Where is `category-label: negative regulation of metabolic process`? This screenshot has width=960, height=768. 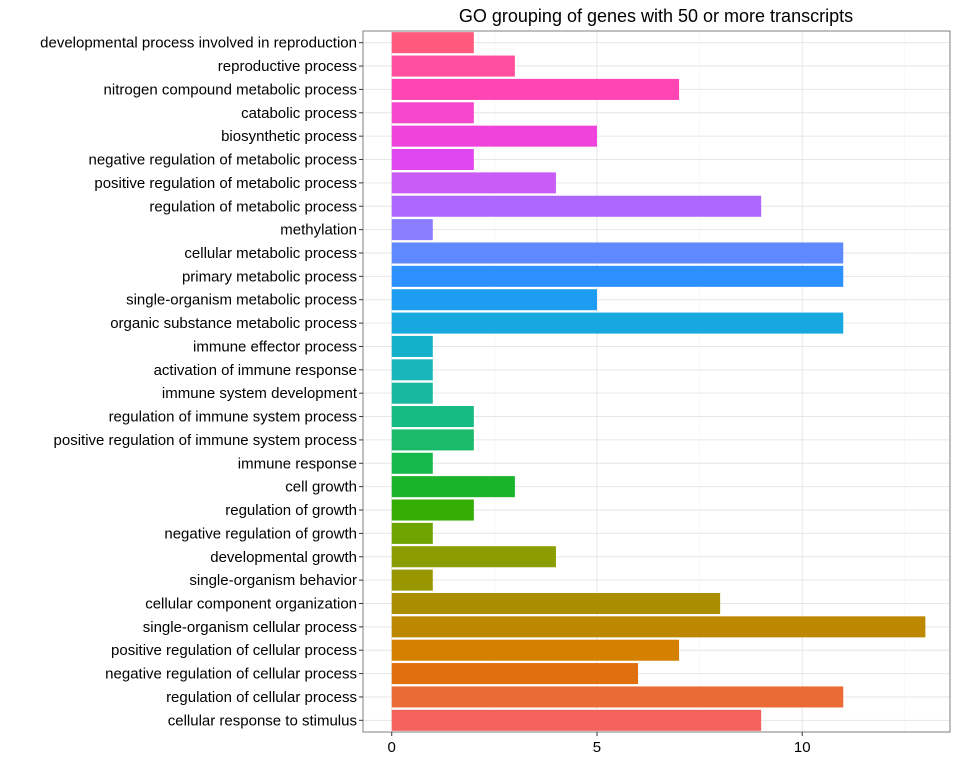 category-label: negative regulation of metabolic process is located at coordinates (223, 160).